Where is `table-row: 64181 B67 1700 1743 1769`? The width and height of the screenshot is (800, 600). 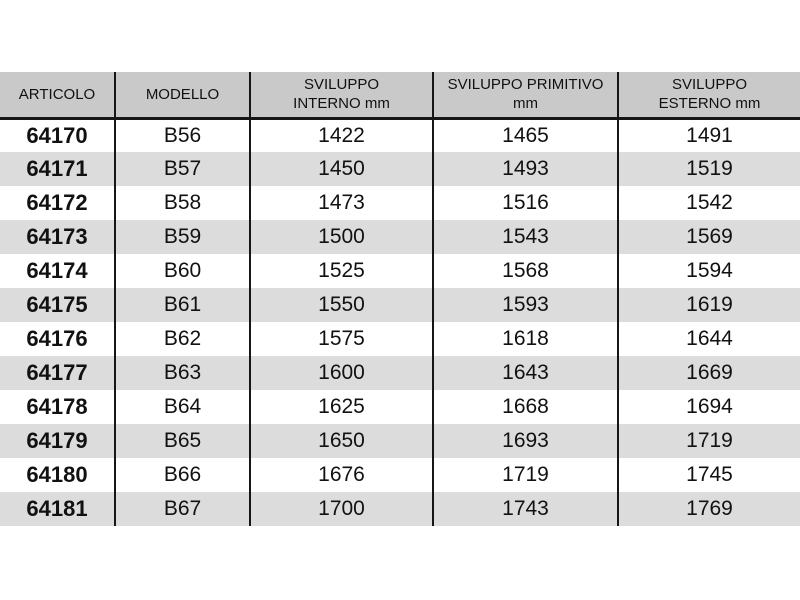 table-row: 64181 B67 1700 1743 1769 is located at coordinates (400, 509).